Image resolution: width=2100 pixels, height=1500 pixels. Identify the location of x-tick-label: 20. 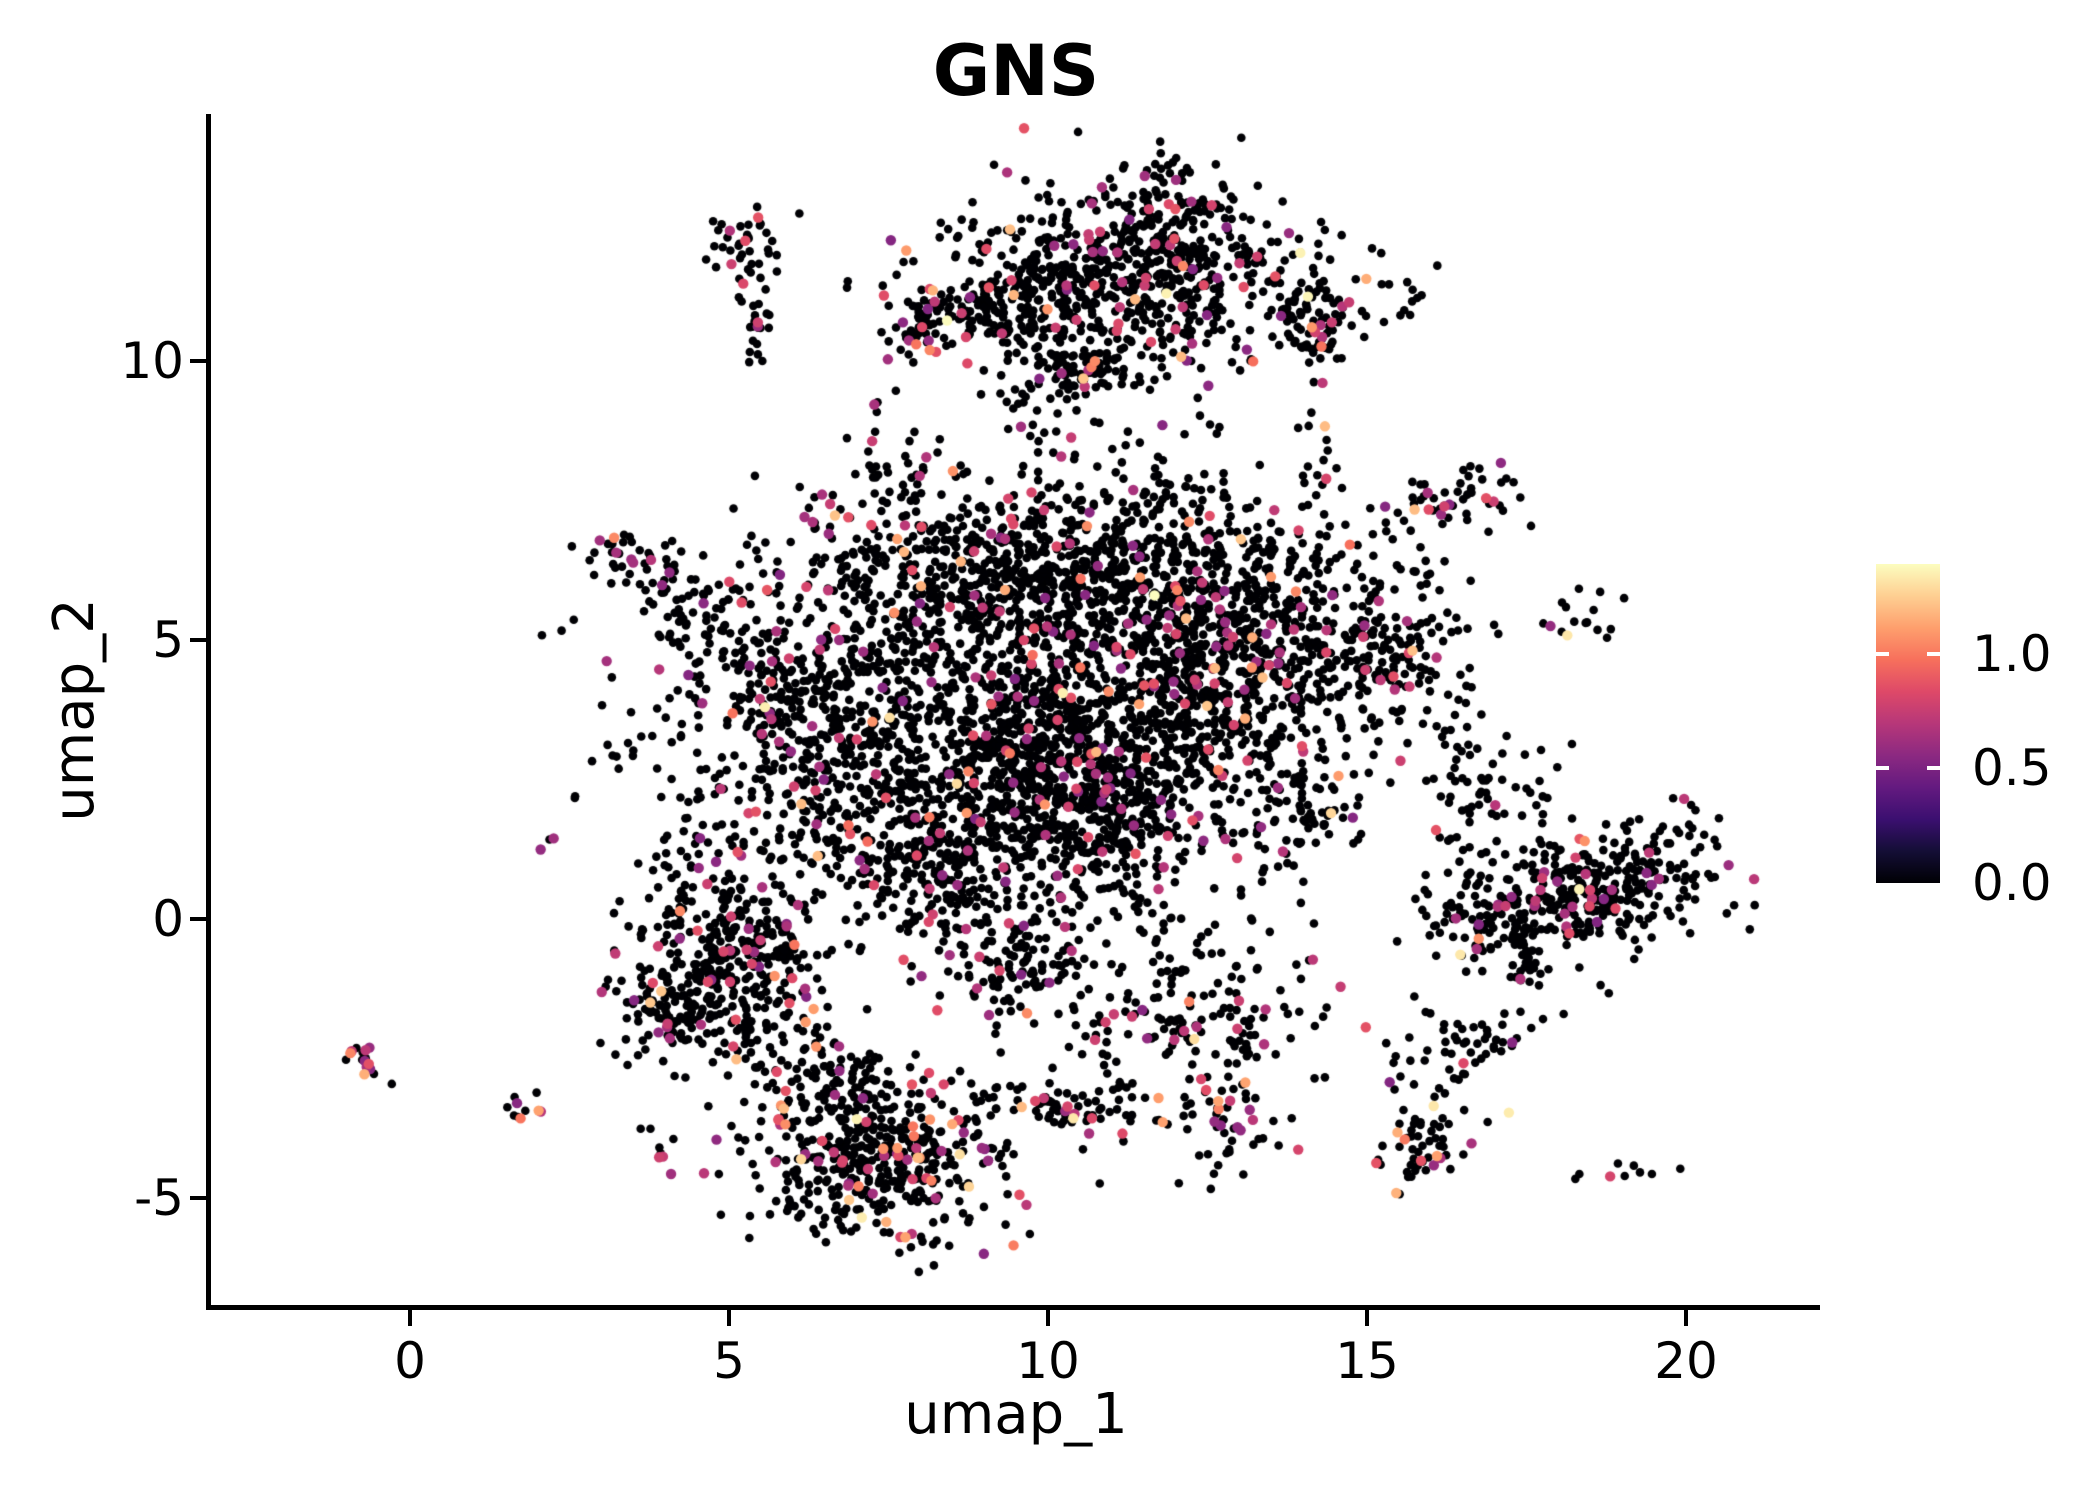
(1686, 1361).